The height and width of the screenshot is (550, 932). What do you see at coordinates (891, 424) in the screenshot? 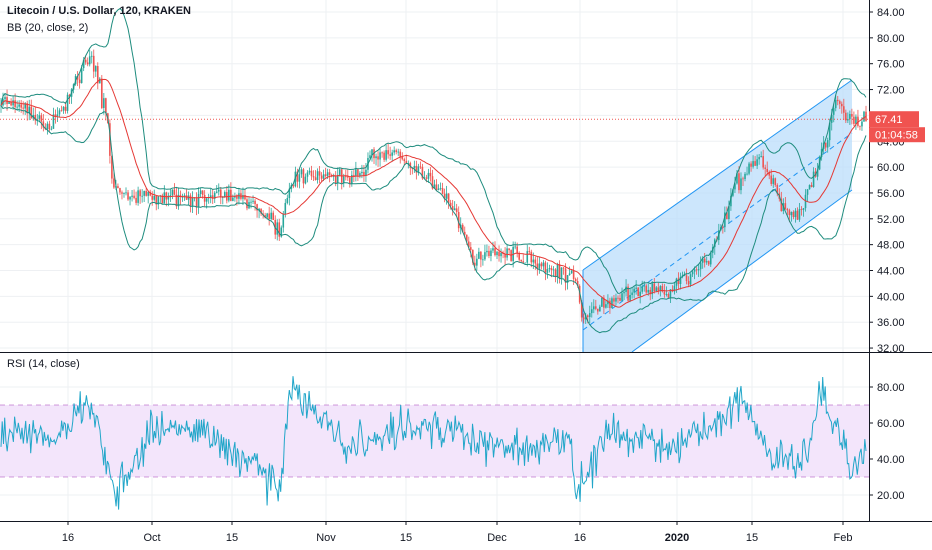
I see `rsi-tick-label: 60.00` at bounding box center [891, 424].